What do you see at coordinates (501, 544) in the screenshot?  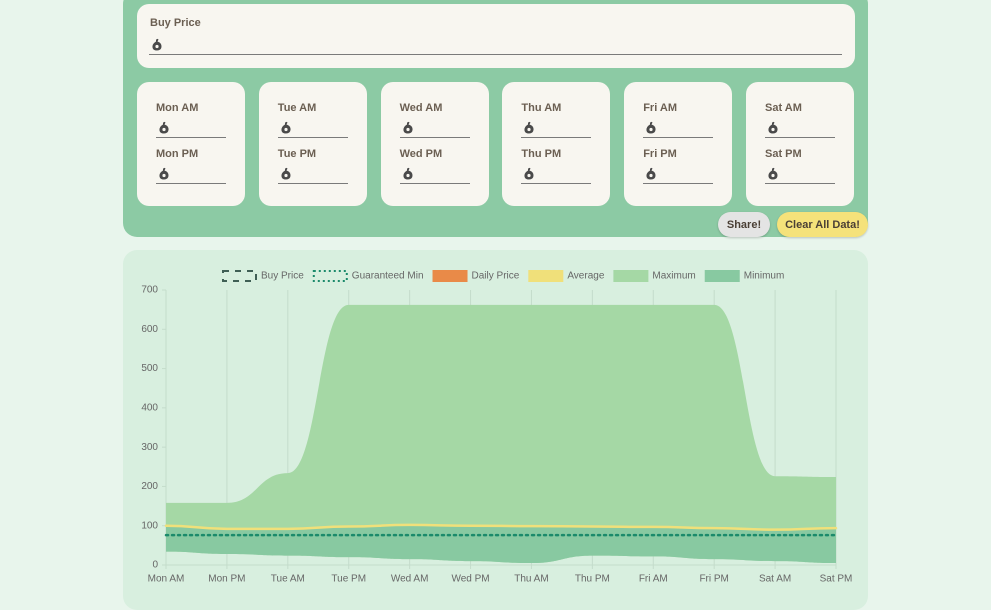 I see `min-area` at bounding box center [501, 544].